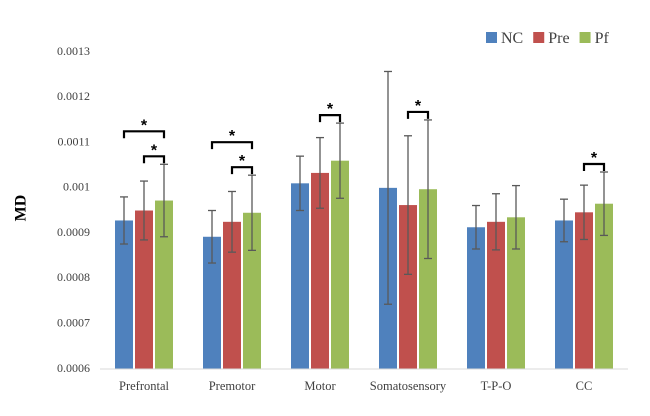  Describe the element at coordinates (73, 232) in the screenshot. I see `y-tick-label: 0.0009` at that location.